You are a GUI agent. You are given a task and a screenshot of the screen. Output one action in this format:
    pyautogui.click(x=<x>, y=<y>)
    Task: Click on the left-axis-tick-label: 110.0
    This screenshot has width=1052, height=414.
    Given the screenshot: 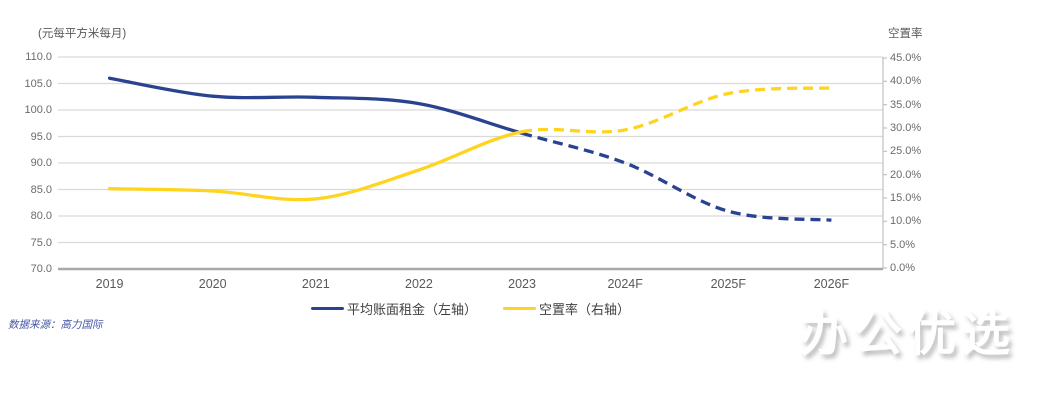 What is the action you would take?
    pyautogui.click(x=38, y=57)
    